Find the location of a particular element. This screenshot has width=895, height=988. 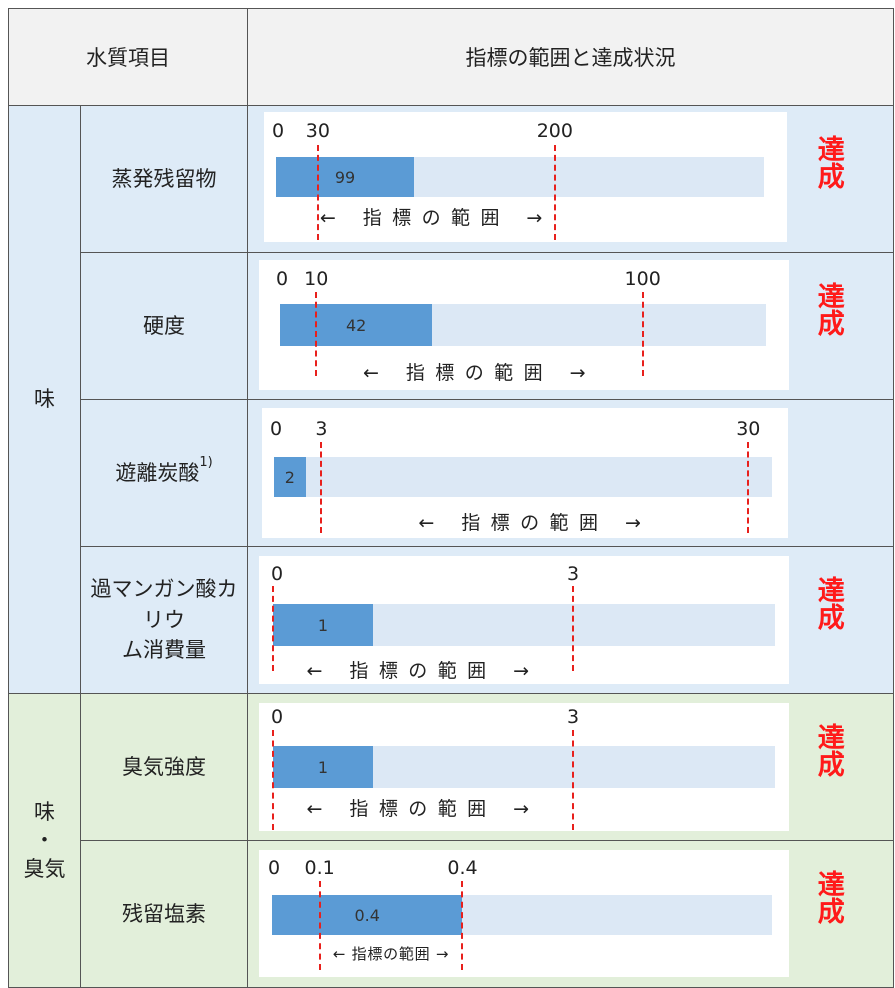

bar-value: 42 is located at coordinates (356, 325).